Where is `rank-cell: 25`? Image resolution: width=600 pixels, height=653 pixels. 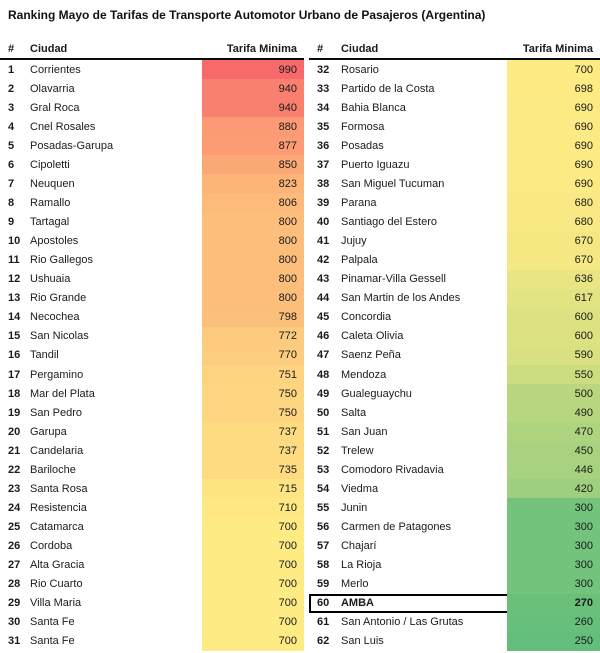
rank-cell: 25 is located at coordinates (14, 527).